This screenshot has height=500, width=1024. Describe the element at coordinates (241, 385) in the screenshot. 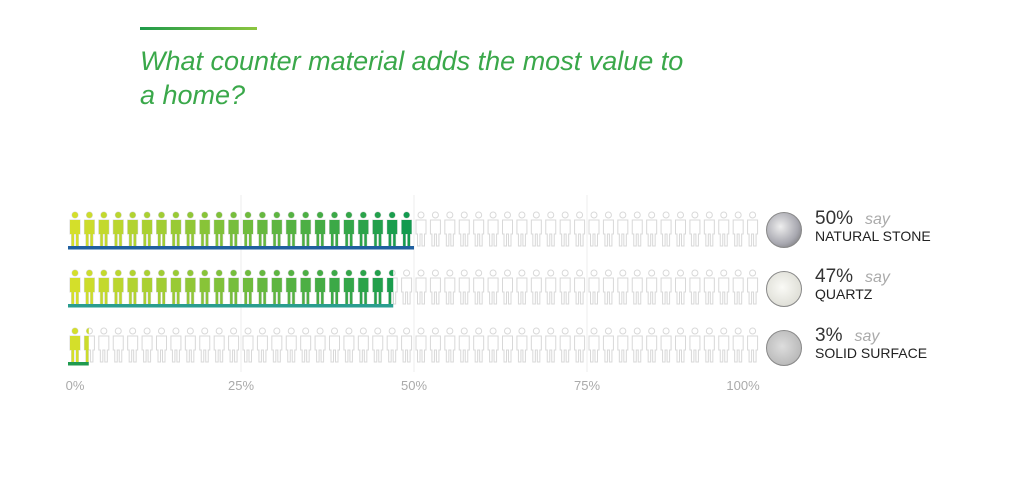

I see `x-tick-label: 25%` at that location.